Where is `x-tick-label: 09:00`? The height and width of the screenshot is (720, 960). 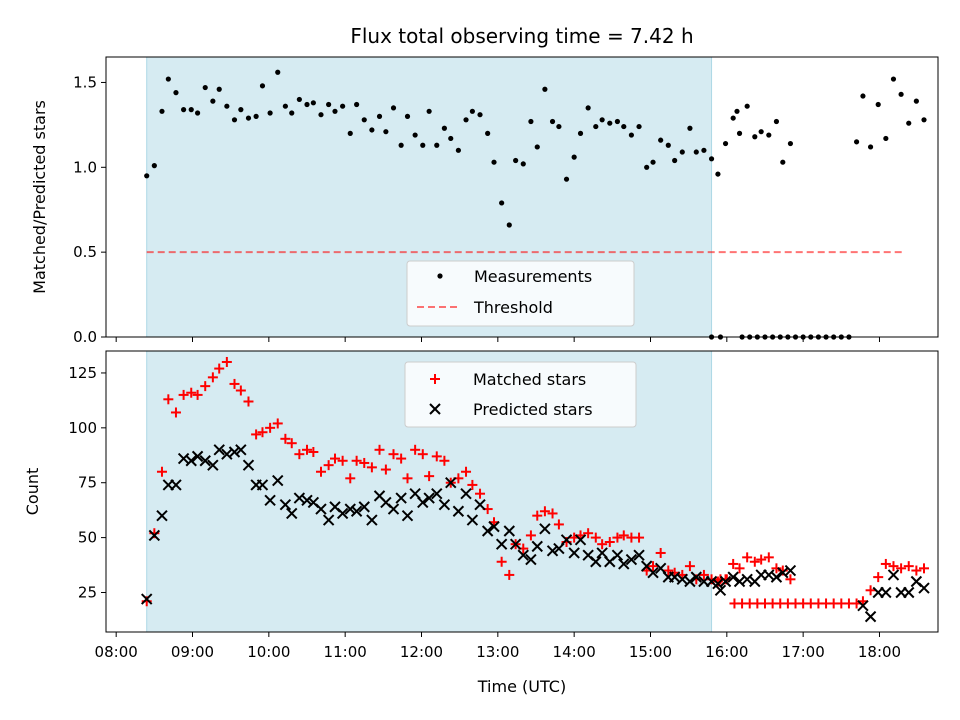
x-tick-label: 09:00 is located at coordinates (192, 652).